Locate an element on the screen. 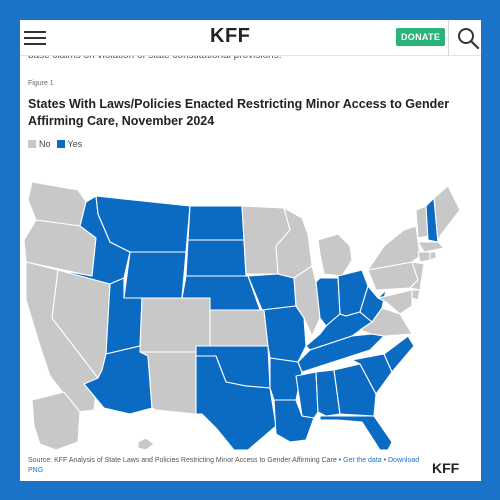 The height and width of the screenshot is (500, 500). download-png-link: Download PNG is located at coordinates (224, 465).